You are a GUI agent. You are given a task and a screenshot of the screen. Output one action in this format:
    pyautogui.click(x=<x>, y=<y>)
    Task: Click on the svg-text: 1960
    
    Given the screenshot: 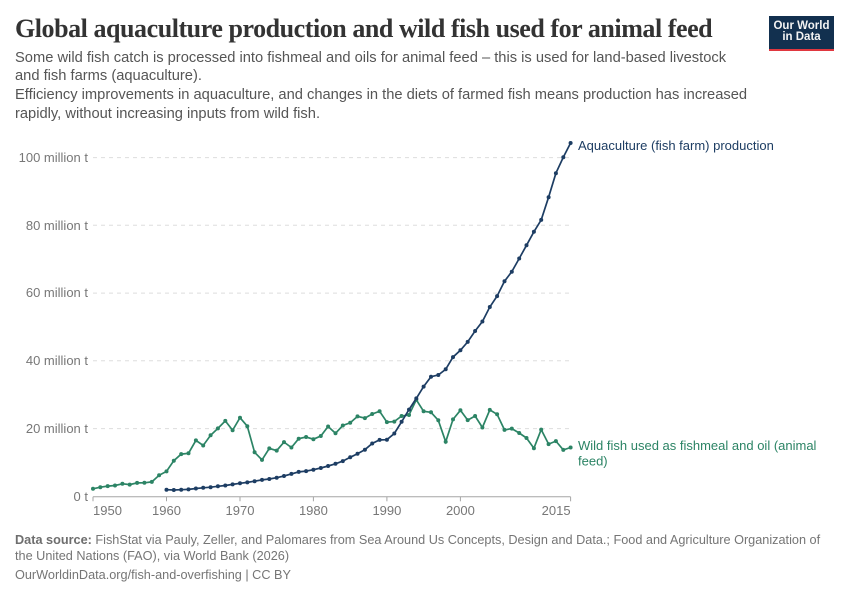 What is the action you would take?
    pyautogui.click(x=166, y=510)
    